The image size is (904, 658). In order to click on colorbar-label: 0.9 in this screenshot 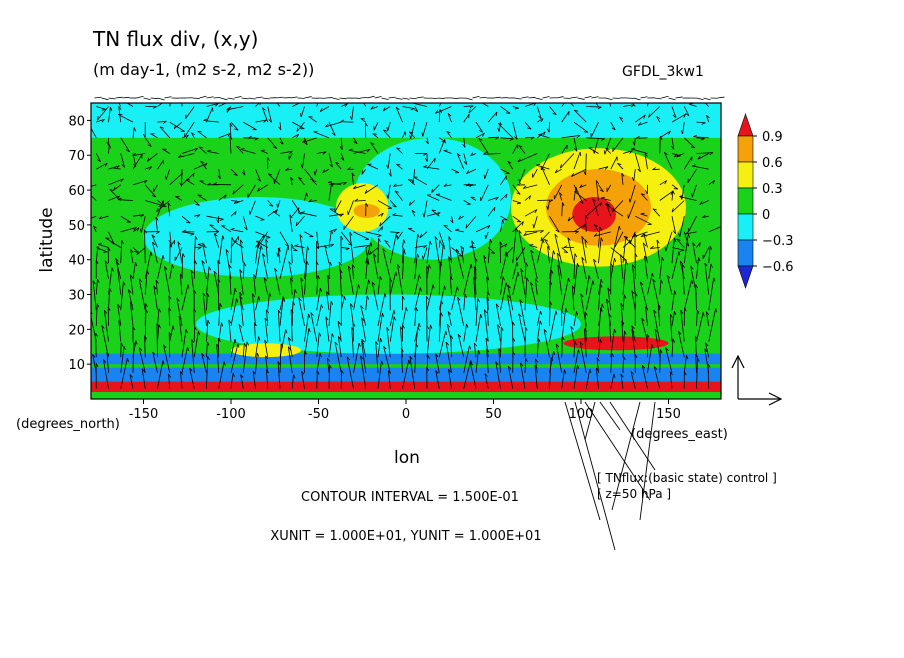, I will do `click(772, 137)`.